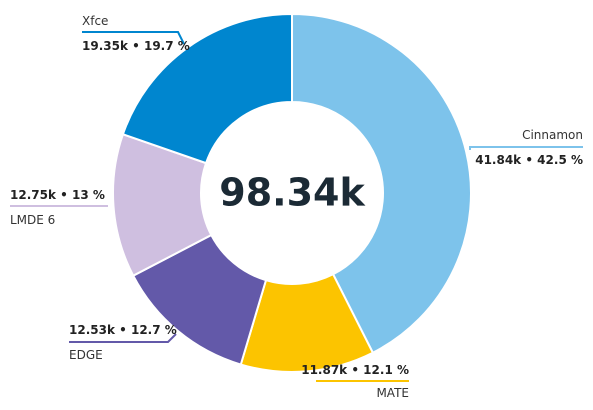 This screenshot has height=410, width=593. I want to click on slice-name-mate: MATE, so click(392, 393).